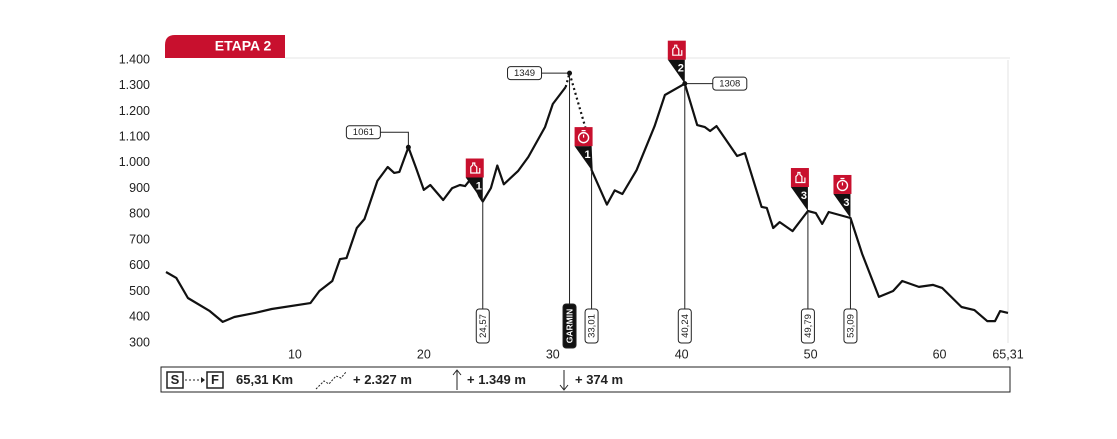 The image size is (1117, 439). What do you see at coordinates (553, 354) in the screenshot?
I see `x-tick-label: 30` at bounding box center [553, 354].